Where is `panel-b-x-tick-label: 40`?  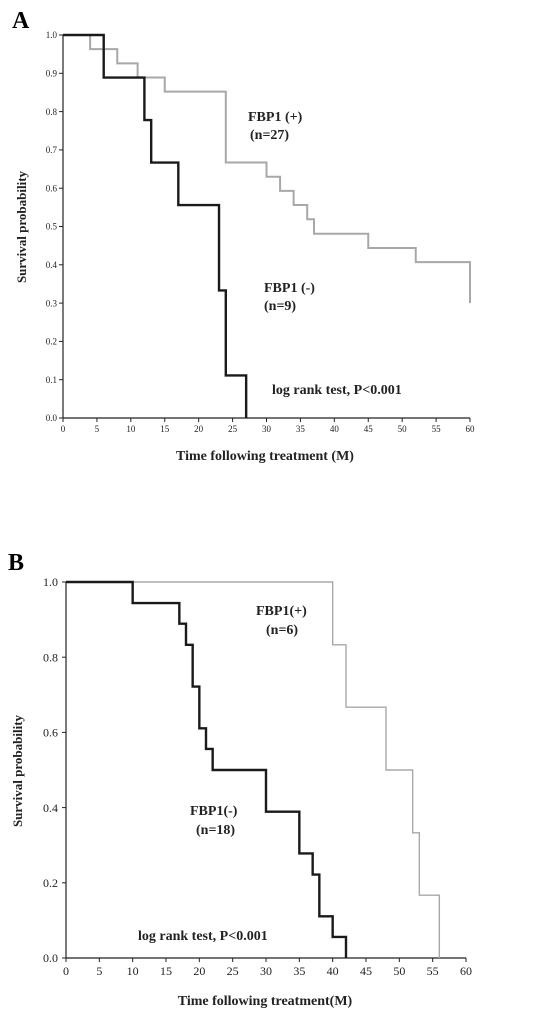
panel-b-x-tick-label: 40 is located at coordinates (333, 971).